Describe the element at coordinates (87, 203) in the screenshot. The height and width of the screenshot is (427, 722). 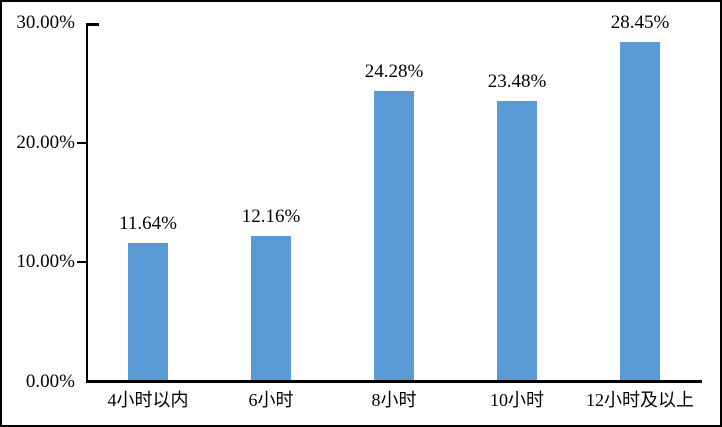
I see `y-axis-line` at that location.